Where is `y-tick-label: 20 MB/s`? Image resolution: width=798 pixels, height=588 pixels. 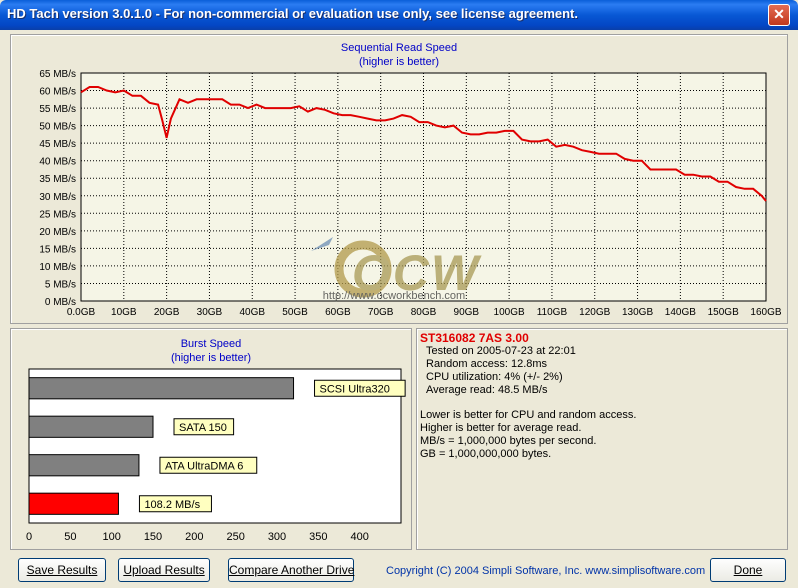 y-tick-label: 20 MB/s is located at coordinates (57, 232).